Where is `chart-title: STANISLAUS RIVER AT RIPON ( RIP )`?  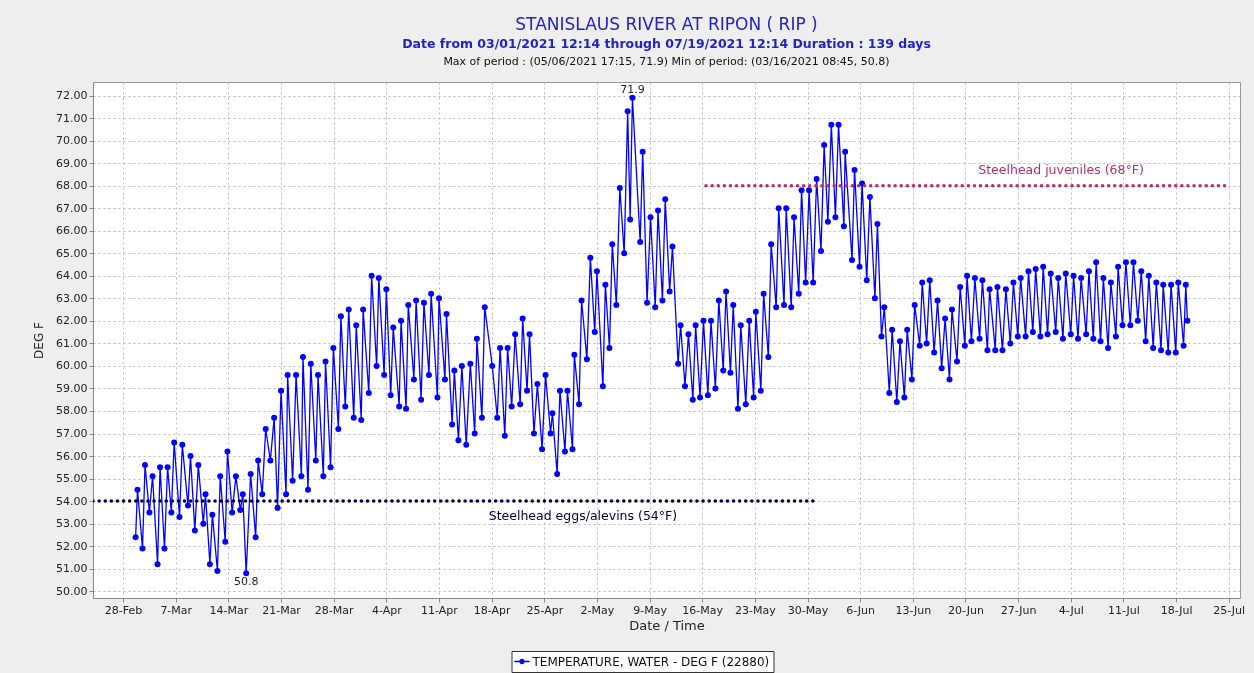
chart-title: STANISLAUS RIVER AT RIPON ( RIP ) is located at coordinates (666, 23).